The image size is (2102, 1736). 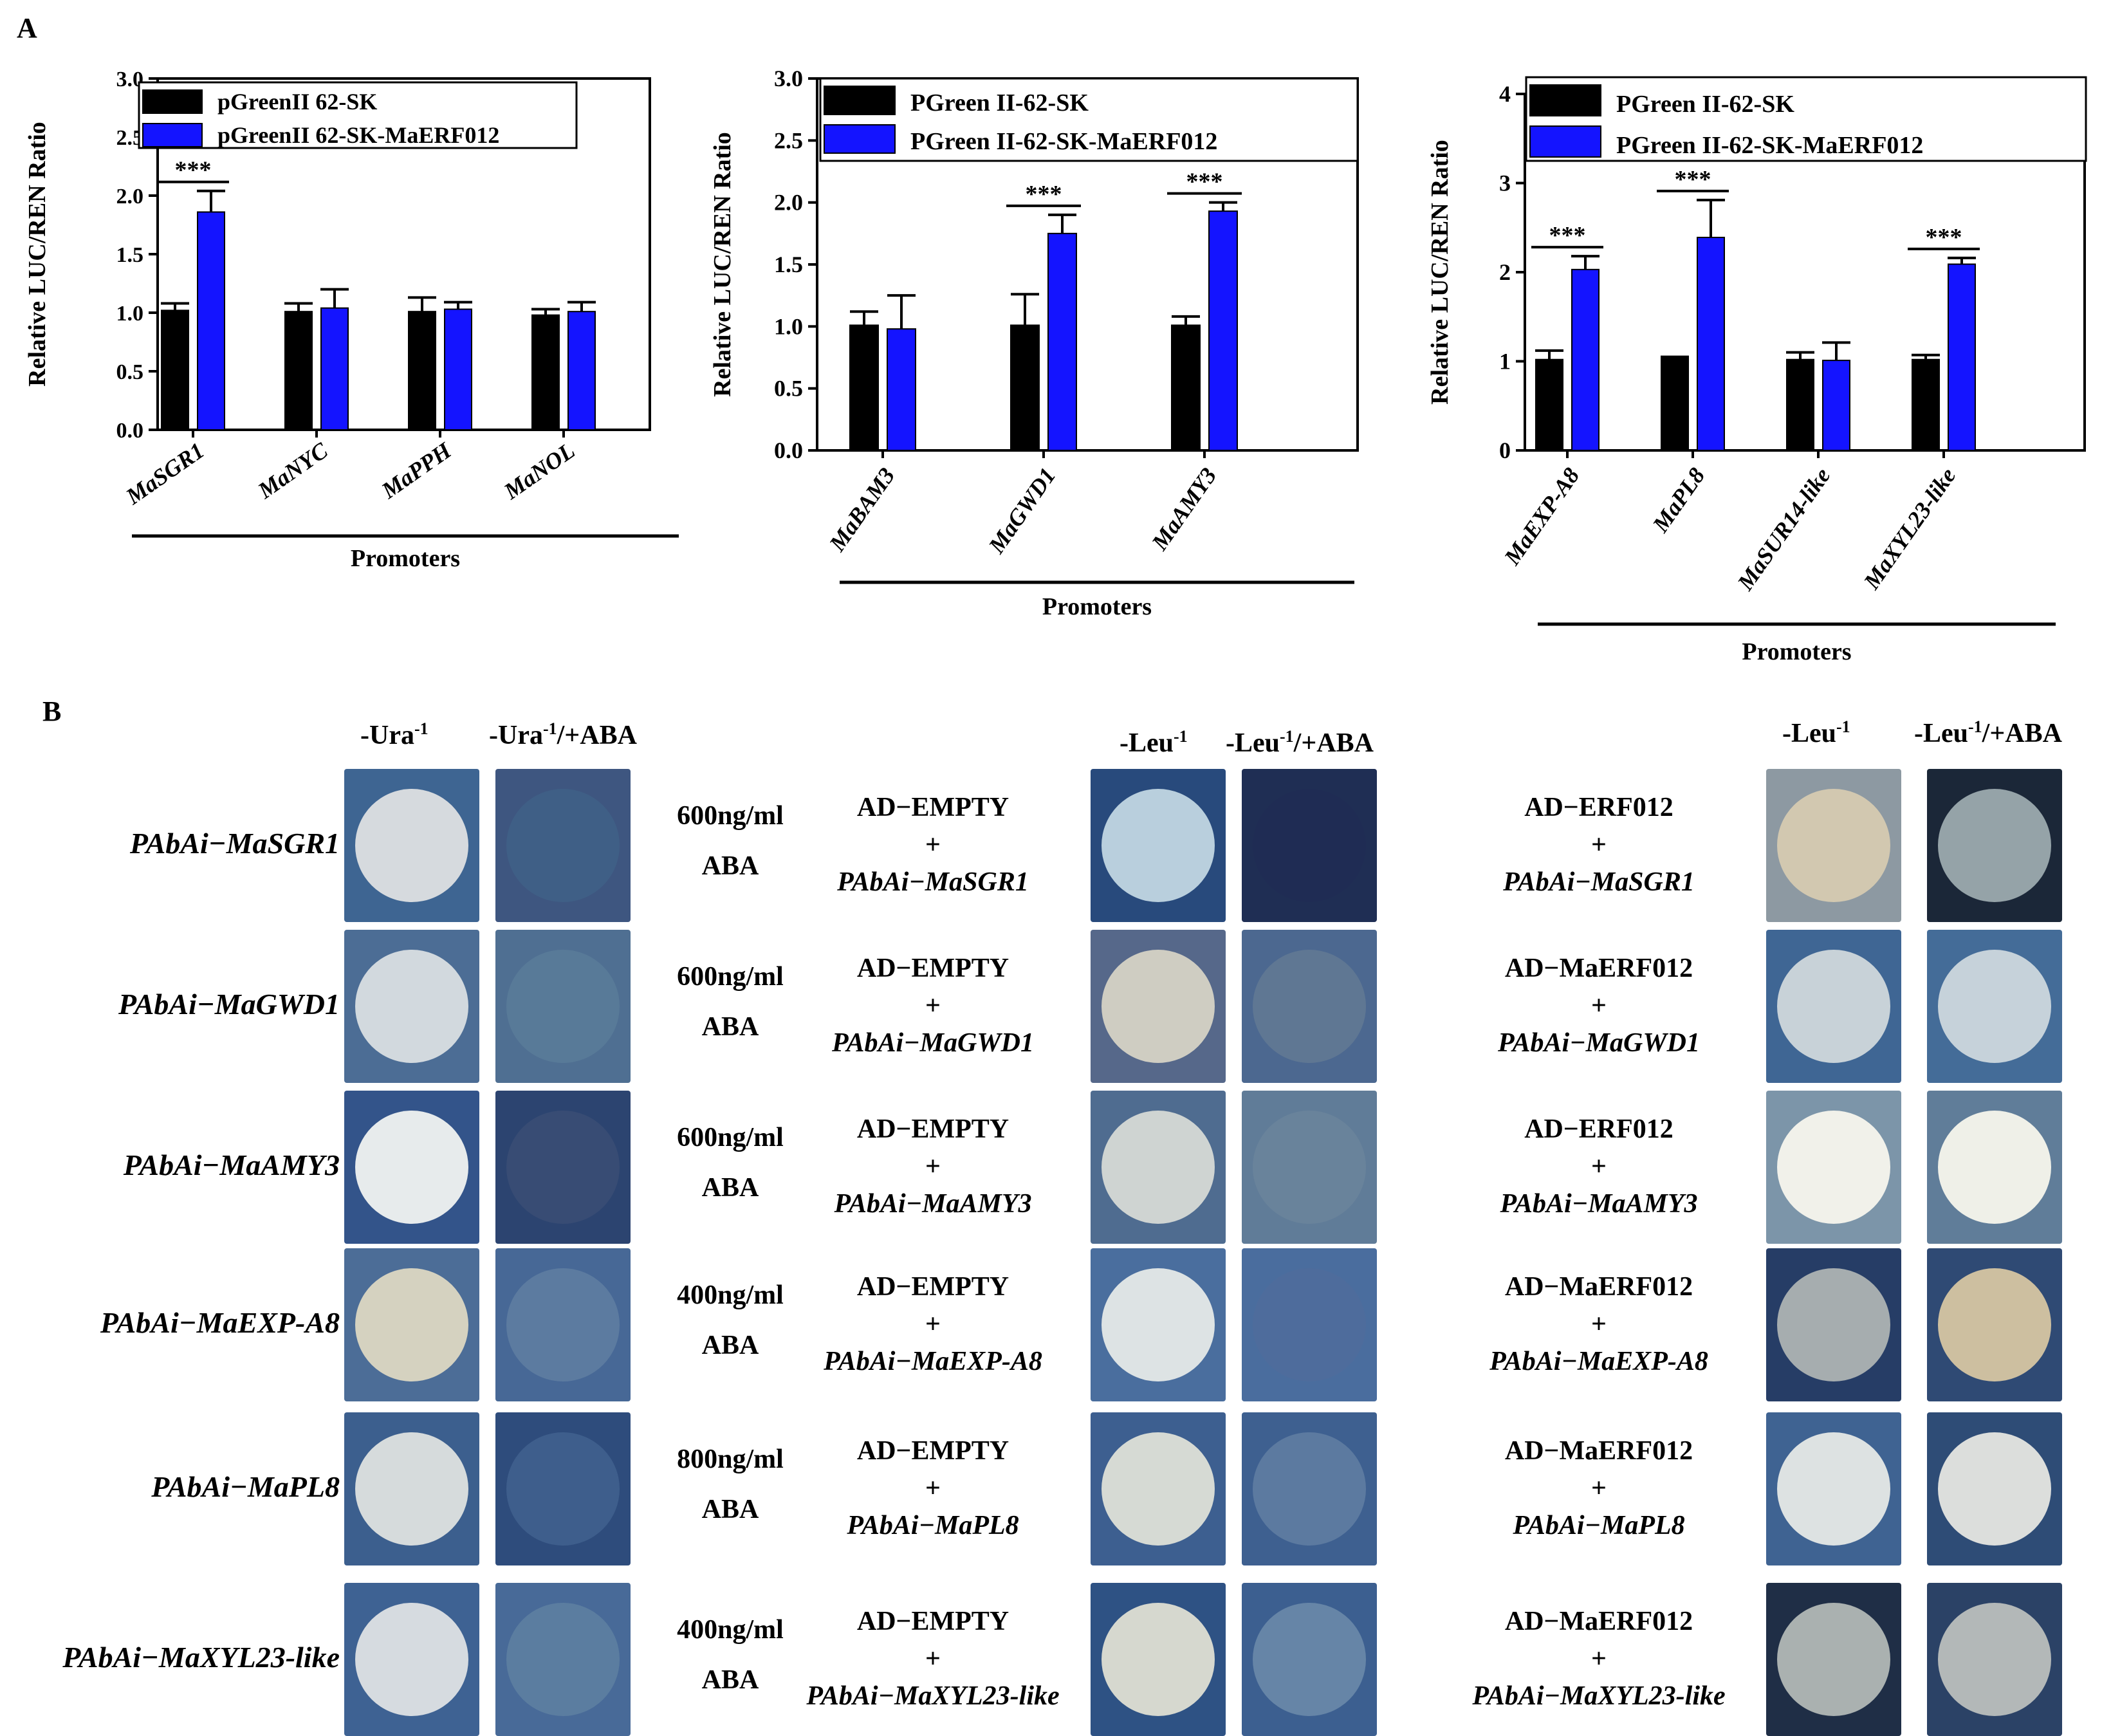 I want to click on ad-empty-combination: AD−EMPTY + PAbAi−MaAMY3, so click(x=933, y=1167).